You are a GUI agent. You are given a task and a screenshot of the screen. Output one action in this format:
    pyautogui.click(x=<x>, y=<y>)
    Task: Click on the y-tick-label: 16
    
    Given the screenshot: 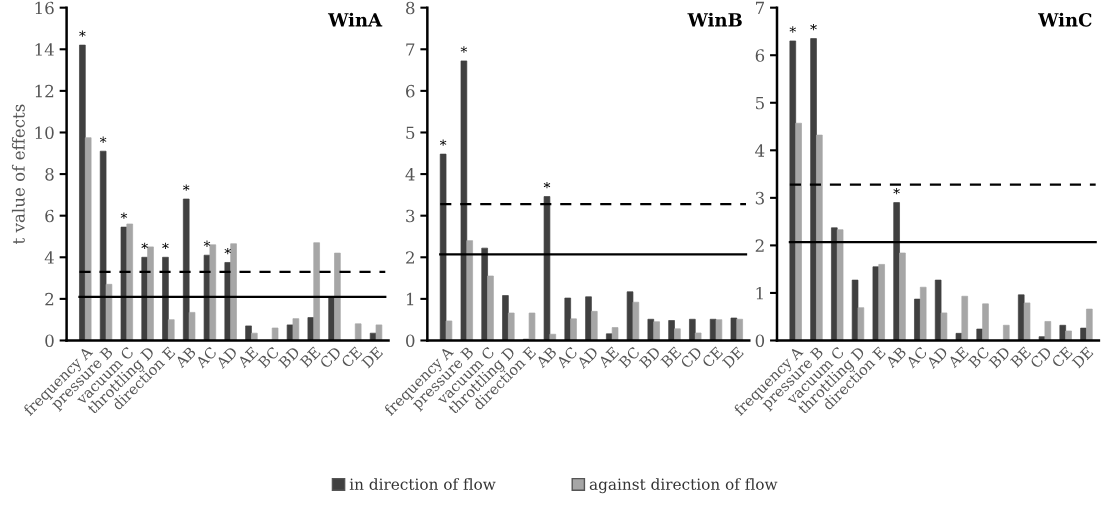 What is the action you would take?
    pyautogui.click(x=44, y=8)
    